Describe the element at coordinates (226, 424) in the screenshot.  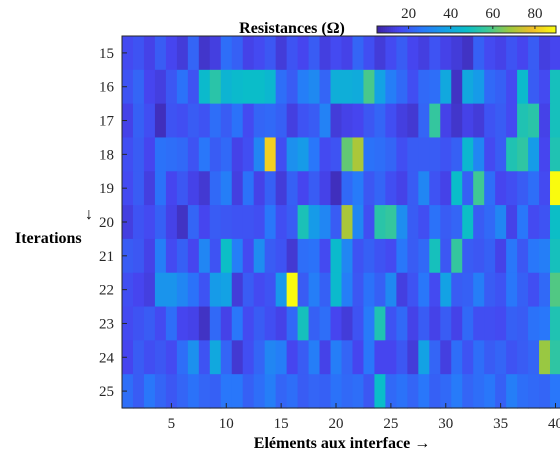
I see `x-tick-label: 10` at that location.